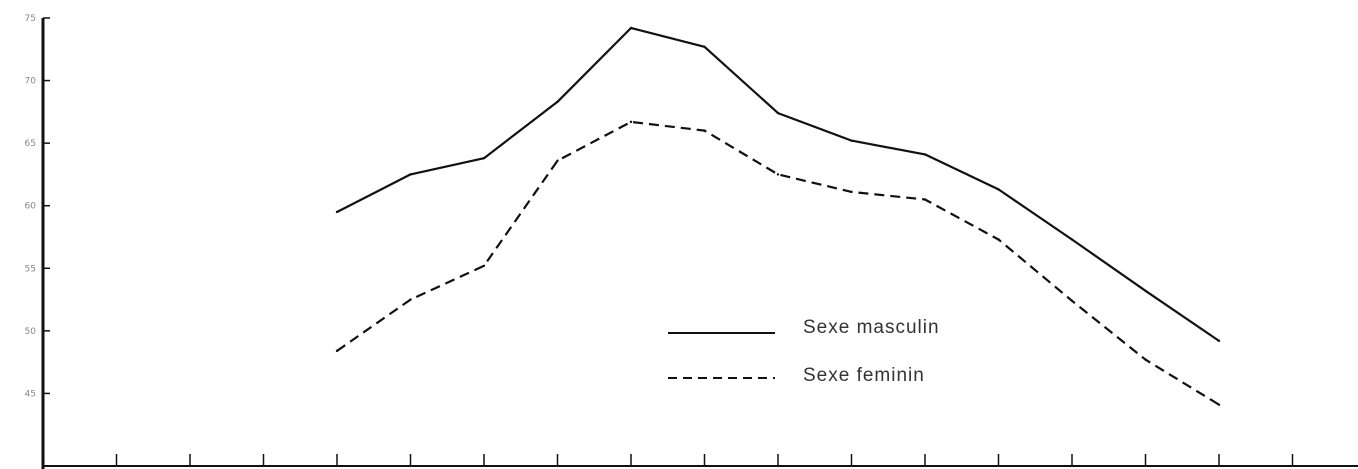 The image size is (1358, 469). Describe the element at coordinates (804, 351) in the screenshot. I see `chart-legend: Sexe masculin Sexe feminin` at that location.